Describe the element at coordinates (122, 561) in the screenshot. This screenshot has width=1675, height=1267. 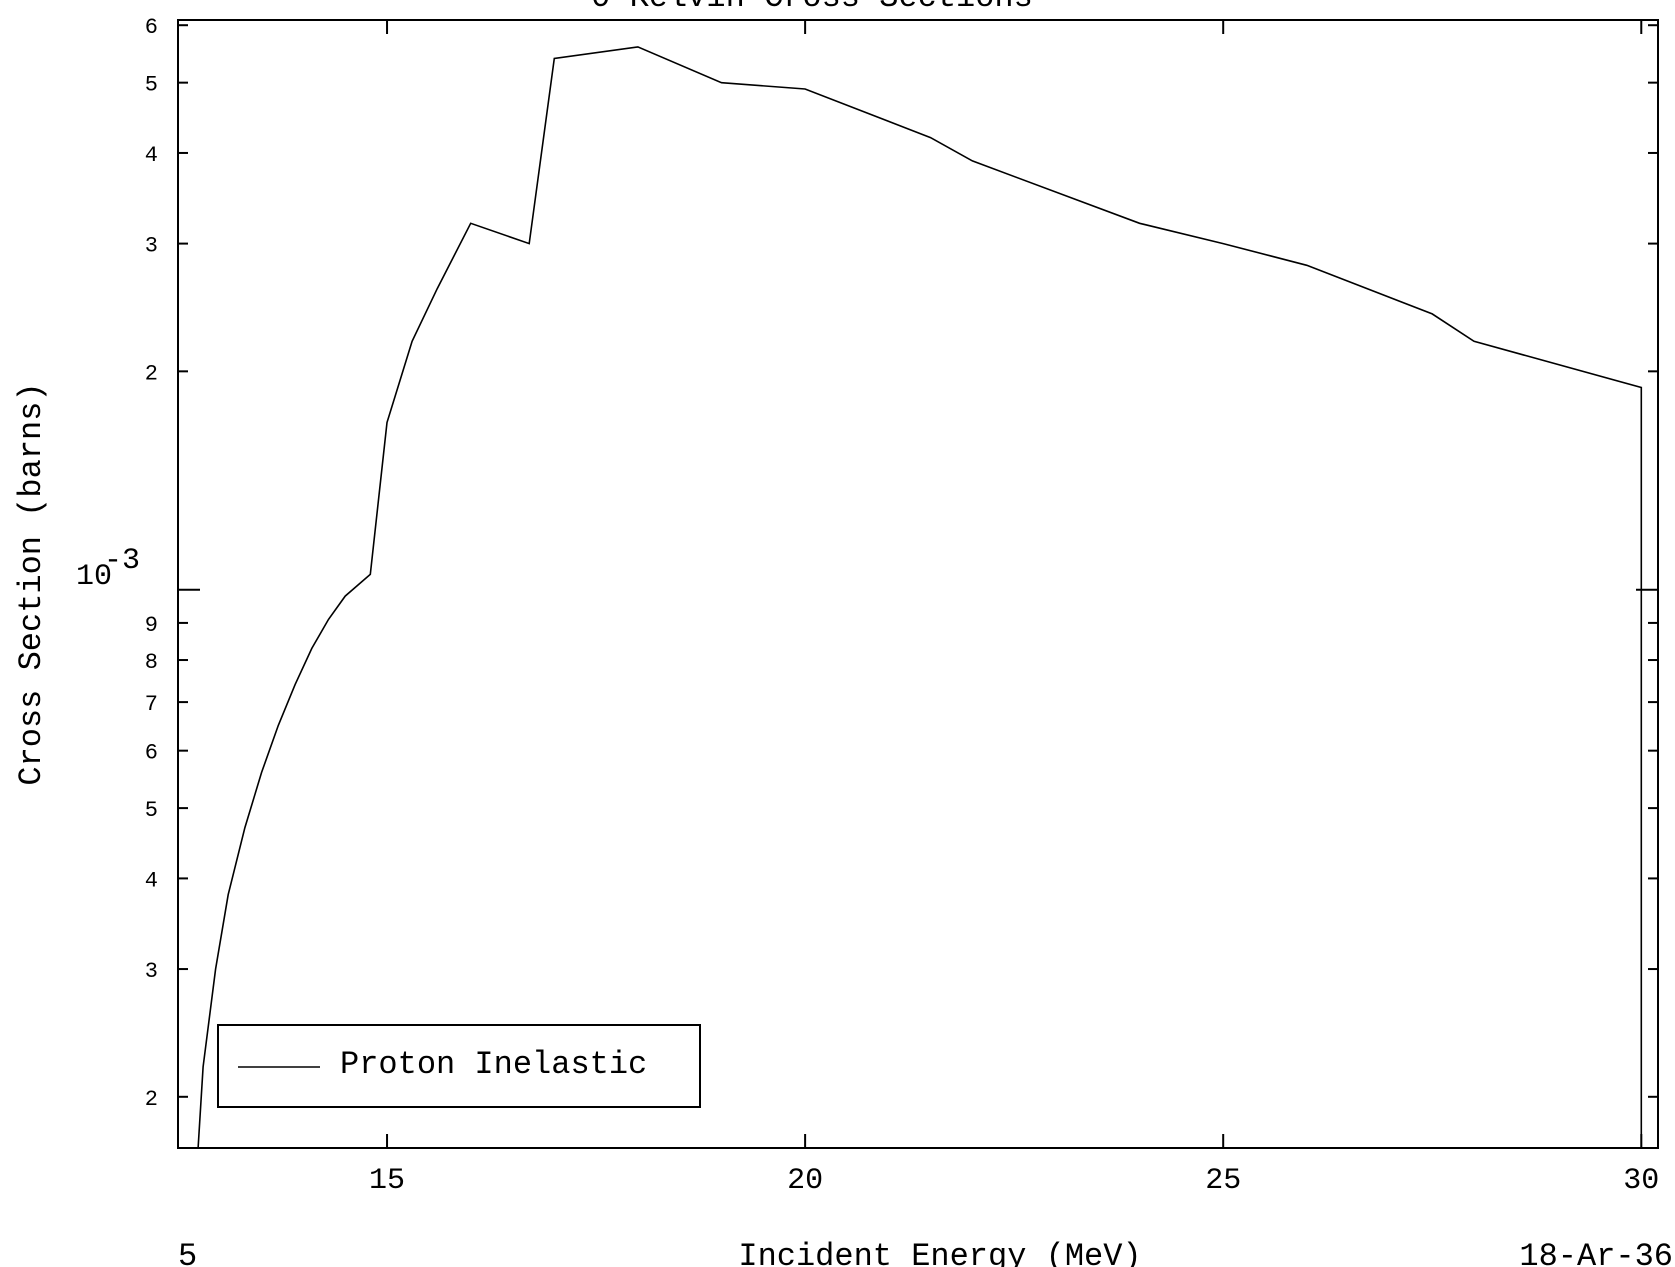
I see `y-decade-exponent: -3` at that location.